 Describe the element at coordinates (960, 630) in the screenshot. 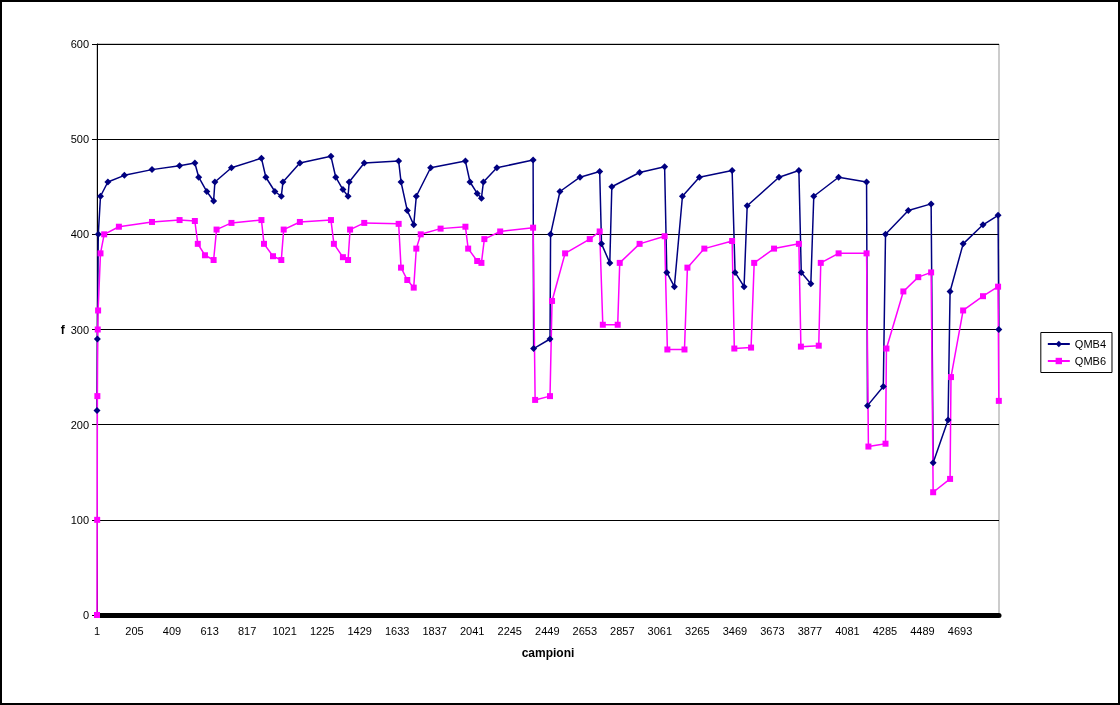

I see `x-tick-label: 4693` at that location.